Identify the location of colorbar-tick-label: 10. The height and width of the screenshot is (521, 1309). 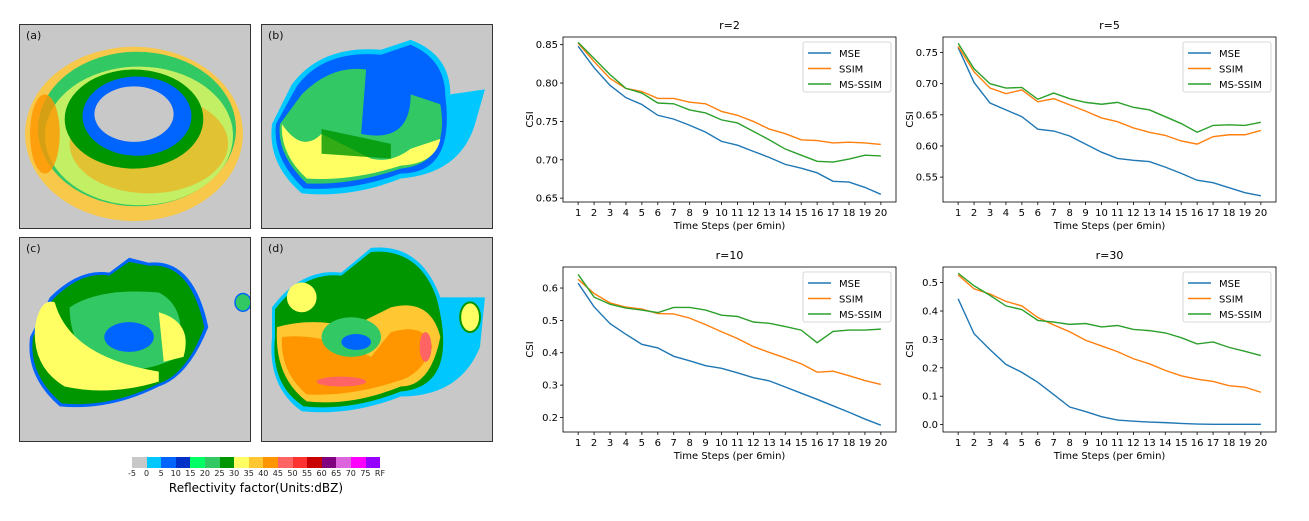
(175, 473).